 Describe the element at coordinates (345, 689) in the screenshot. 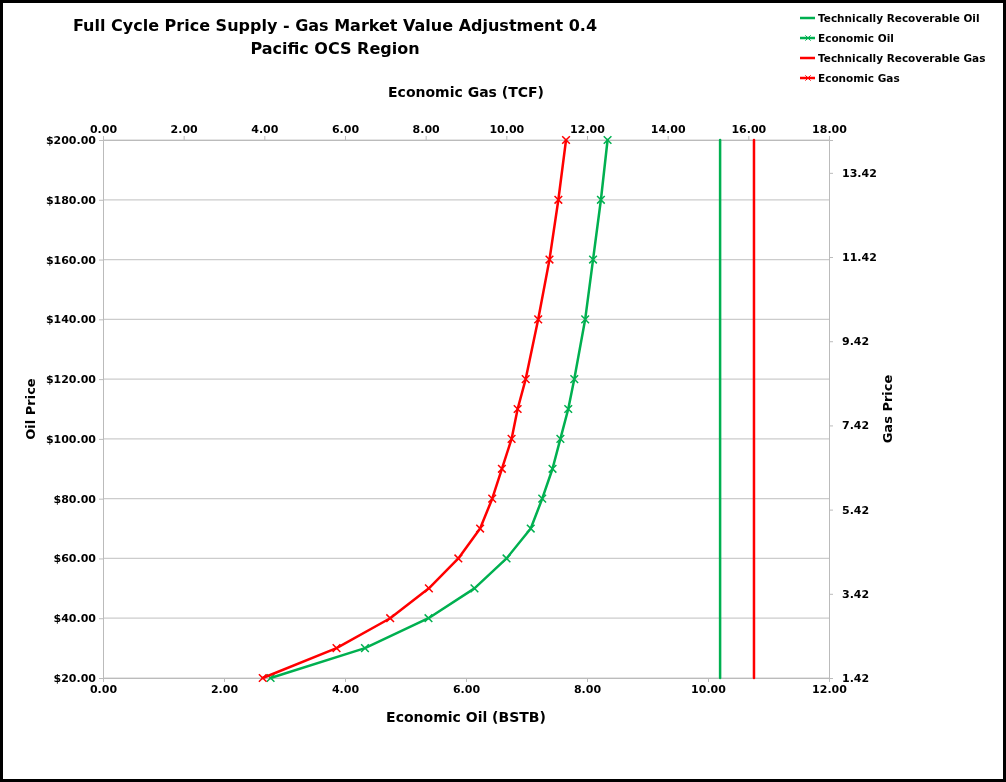

I see `x-tick-label: 4.00` at that location.